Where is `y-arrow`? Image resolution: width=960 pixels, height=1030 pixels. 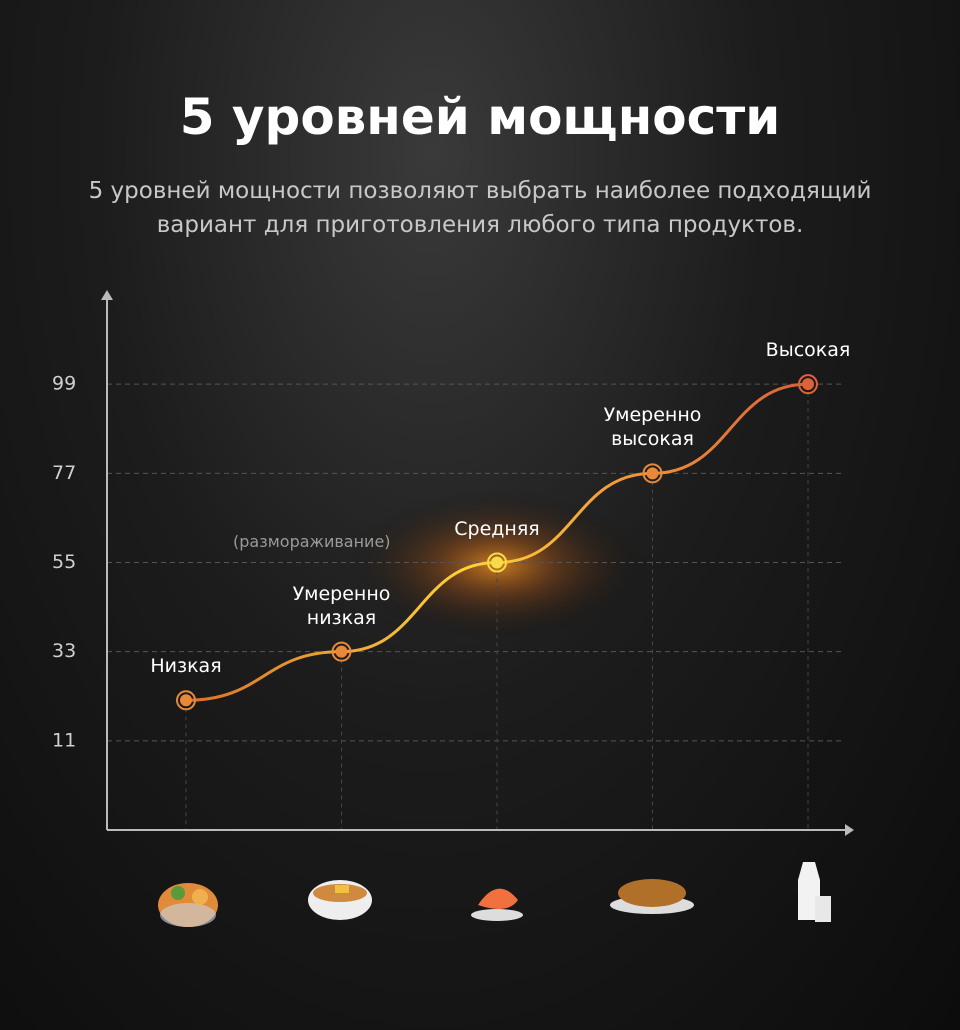
y-arrow is located at coordinates (107, 295).